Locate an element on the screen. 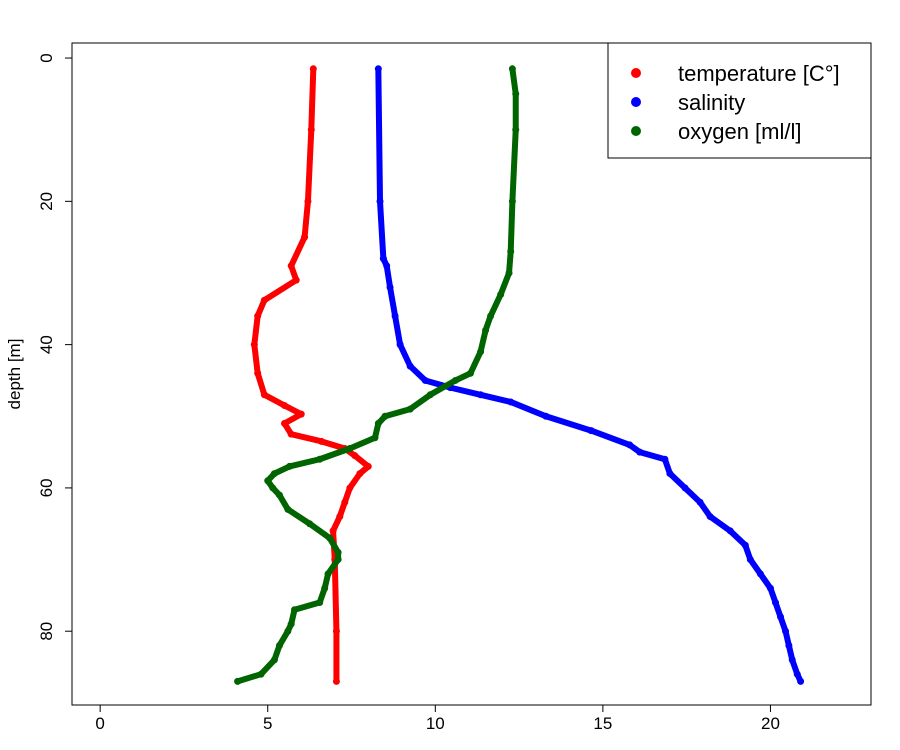  x-tick-label: 15 is located at coordinates (602, 723).